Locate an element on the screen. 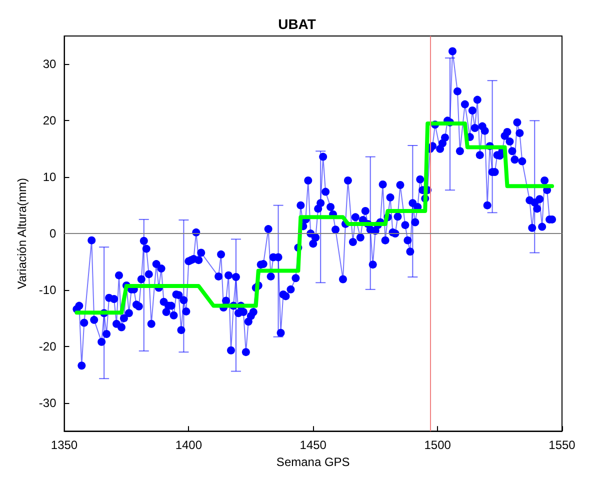 This screenshot has width=594, height=481. x-axis-title: Semana GPS is located at coordinates (313, 462).